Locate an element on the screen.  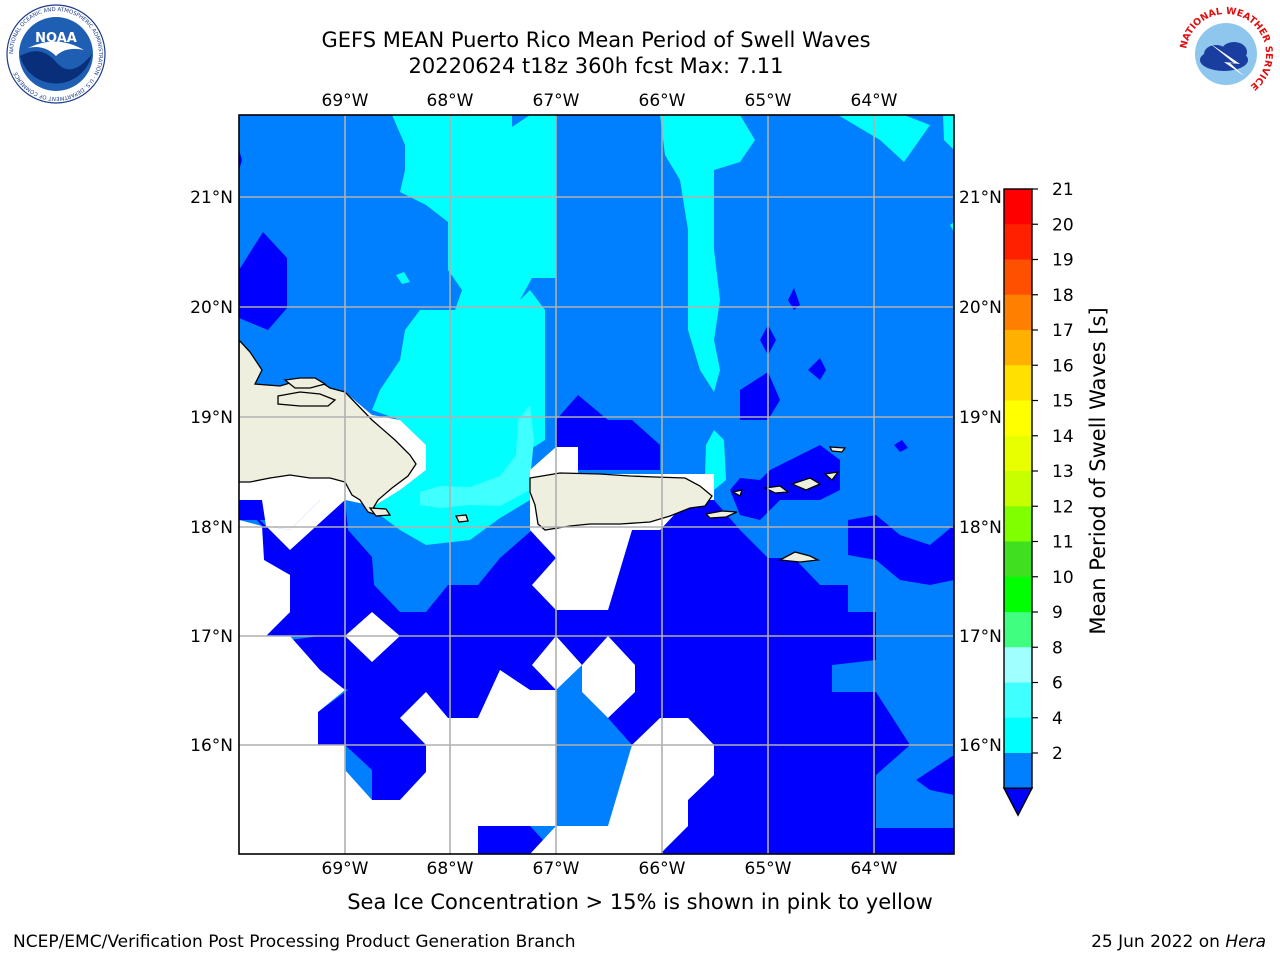
lat-label-right: 18°N is located at coordinates (980, 528).